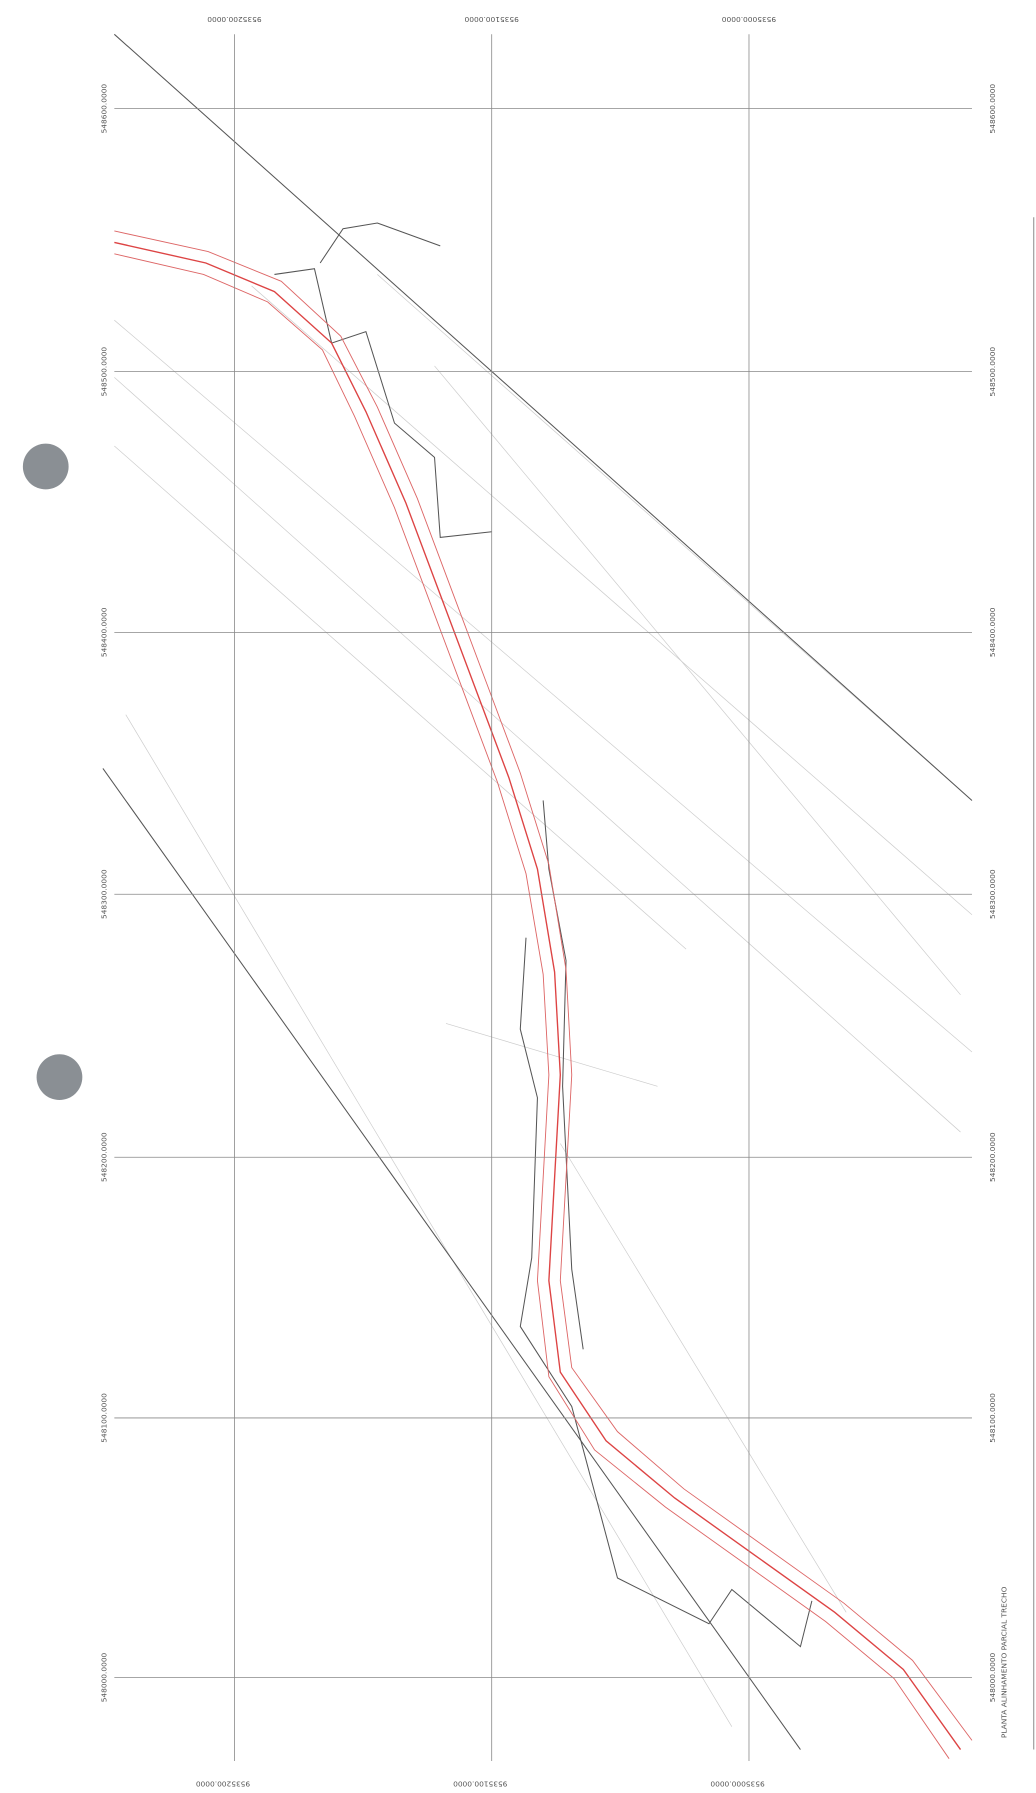  What do you see at coordinates (1003, 1662) in the screenshot?
I see `title-block-text: PLANTA ALINHAMENTO PARCIAL TRECHO` at bounding box center [1003, 1662].